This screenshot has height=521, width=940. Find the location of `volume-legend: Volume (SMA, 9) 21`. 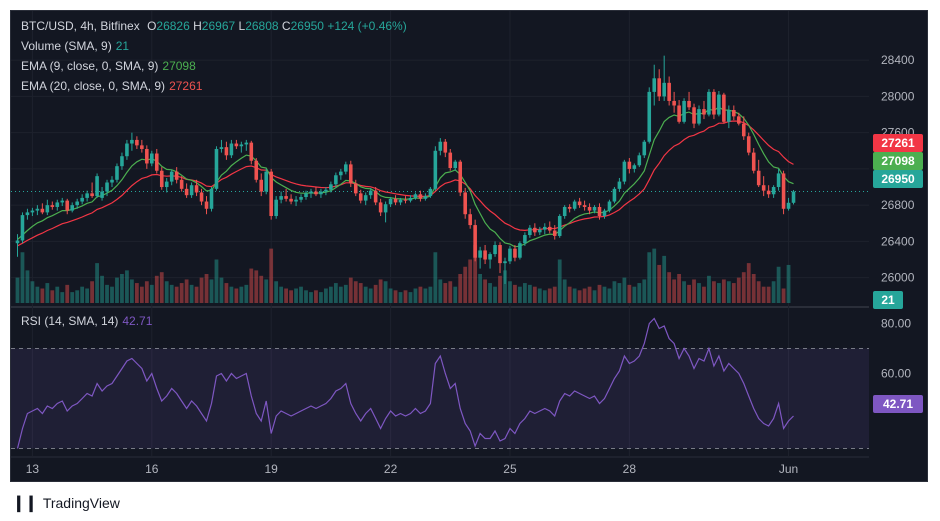

volume-legend: Volume (SMA, 9) 21 is located at coordinates (75, 46).